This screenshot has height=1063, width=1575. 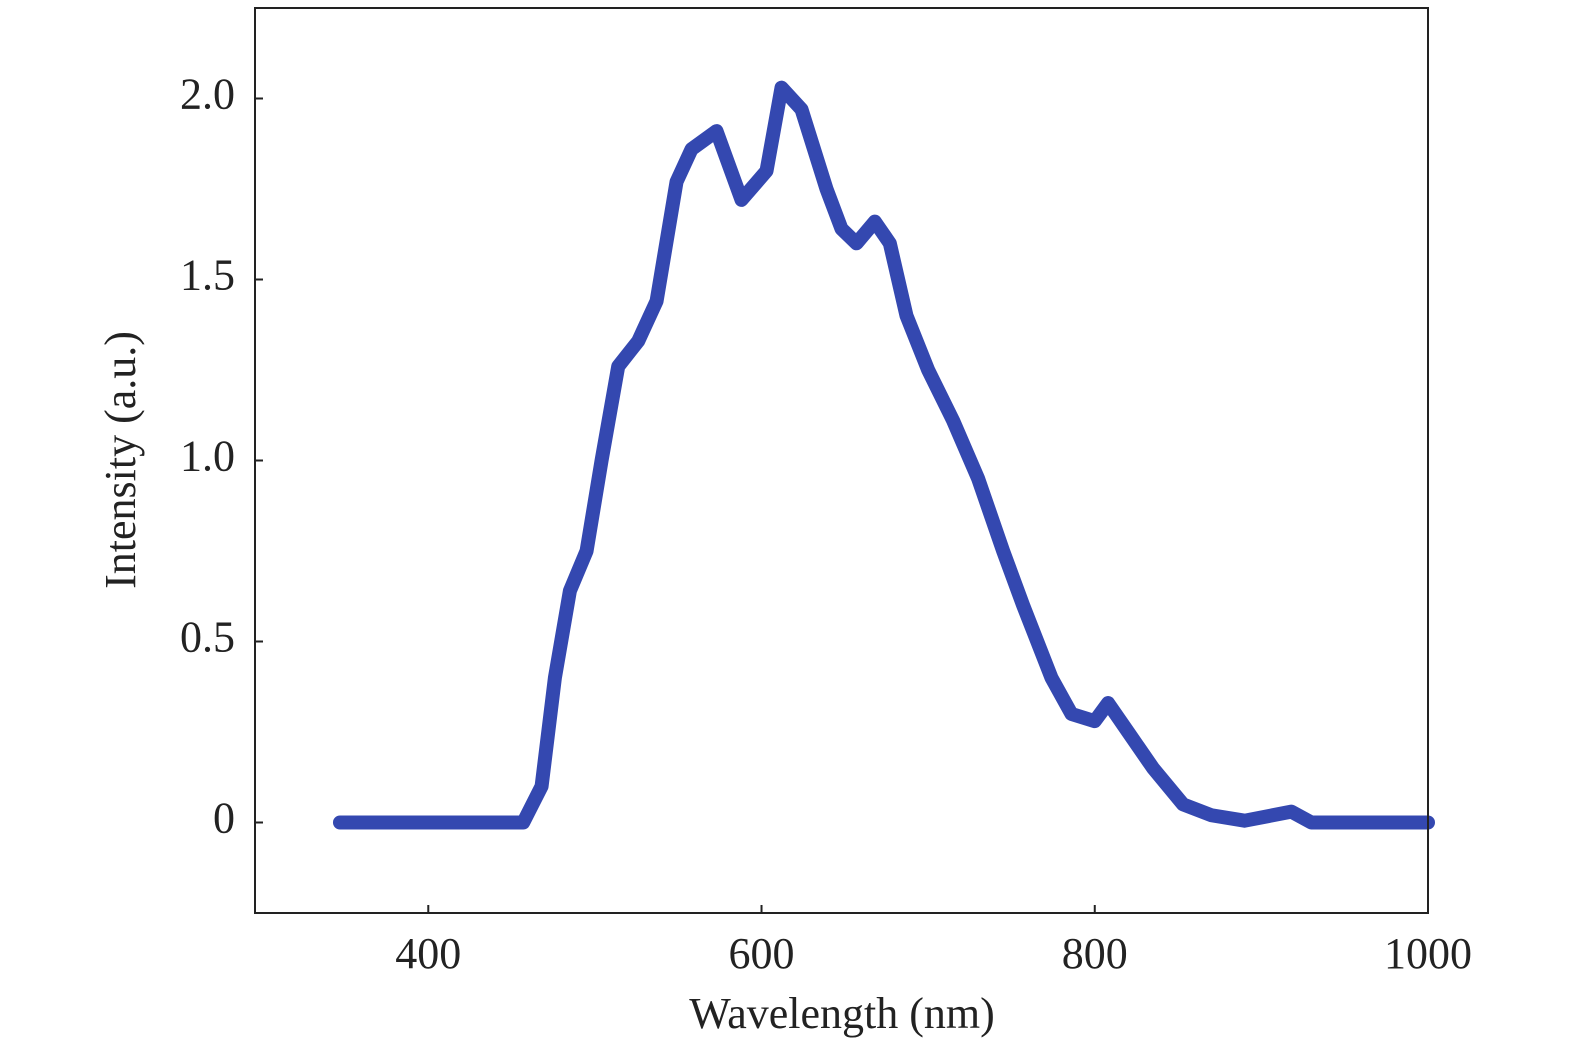 What do you see at coordinates (207, 275) in the screenshot?
I see `y-tick-label: 1.5` at bounding box center [207, 275].